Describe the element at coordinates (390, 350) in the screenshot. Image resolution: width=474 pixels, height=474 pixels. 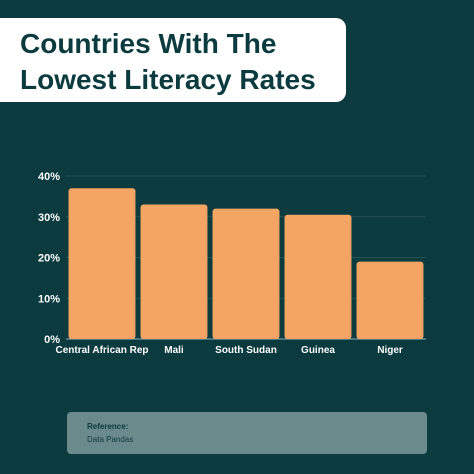
I see `x-category-label: Niger` at that location.